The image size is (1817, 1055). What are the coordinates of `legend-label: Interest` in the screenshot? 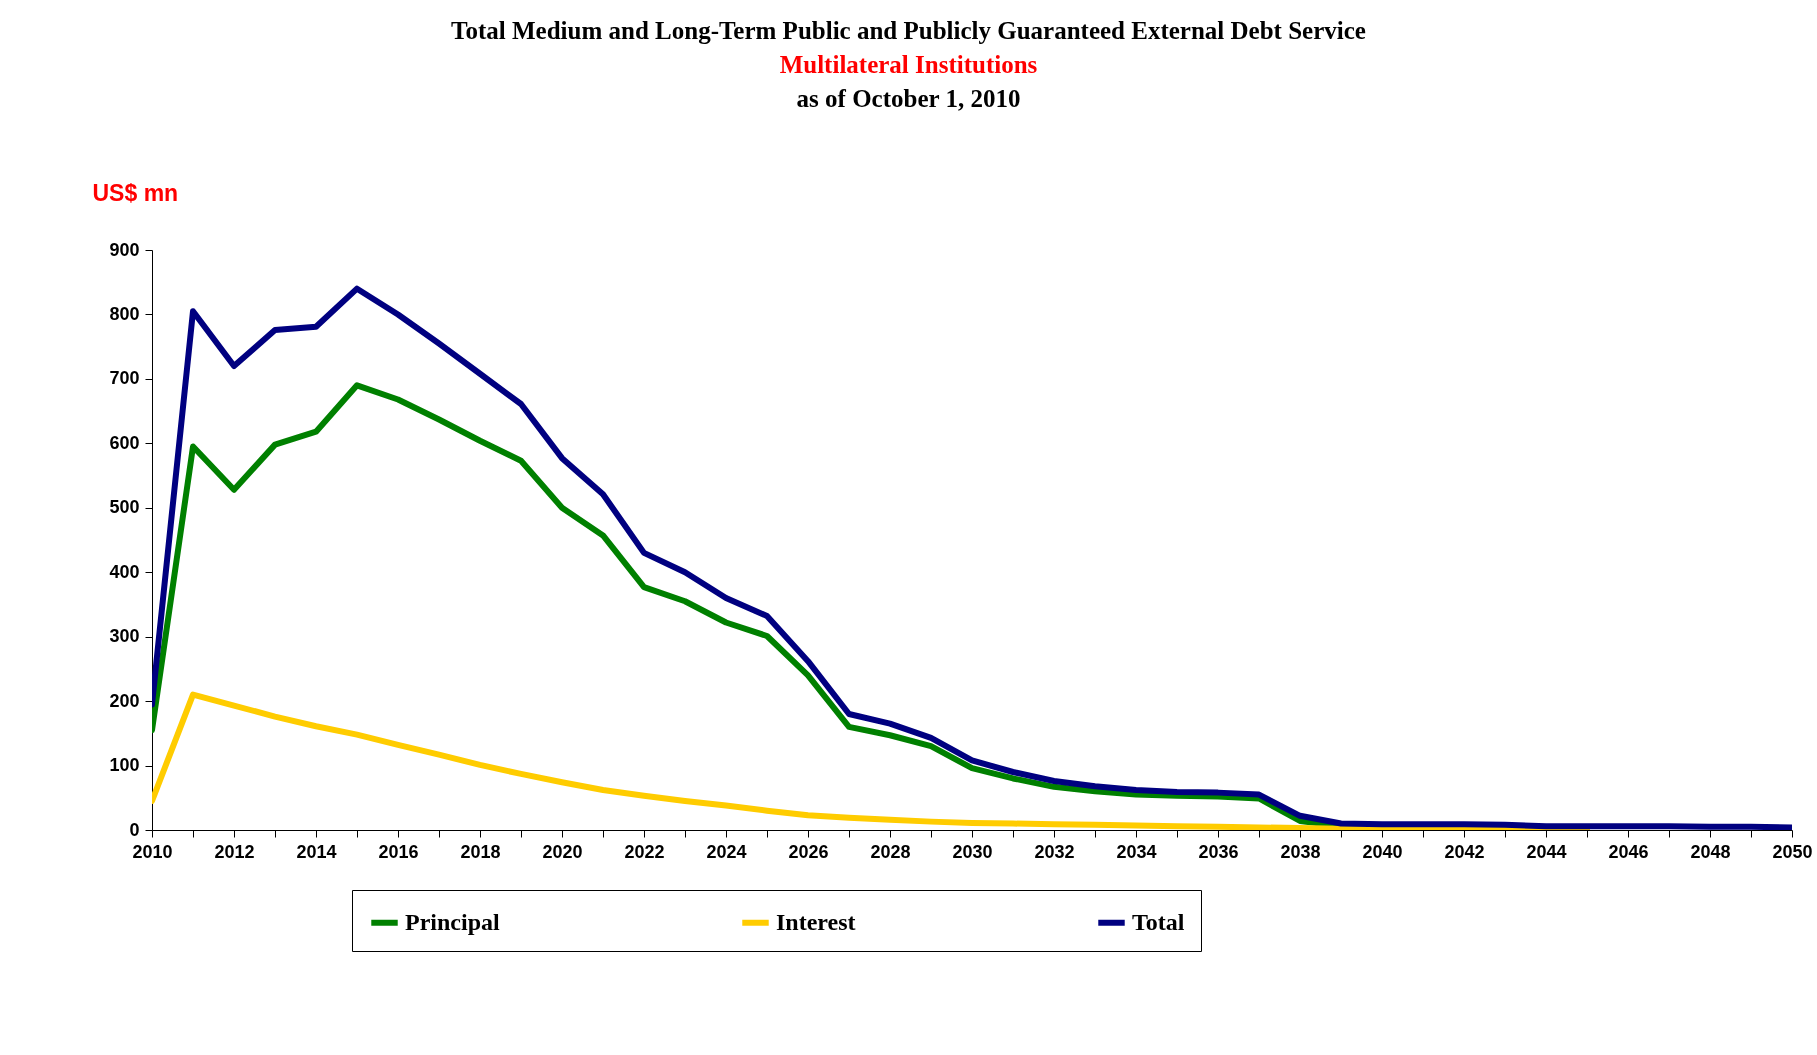 It's located at (816, 921).